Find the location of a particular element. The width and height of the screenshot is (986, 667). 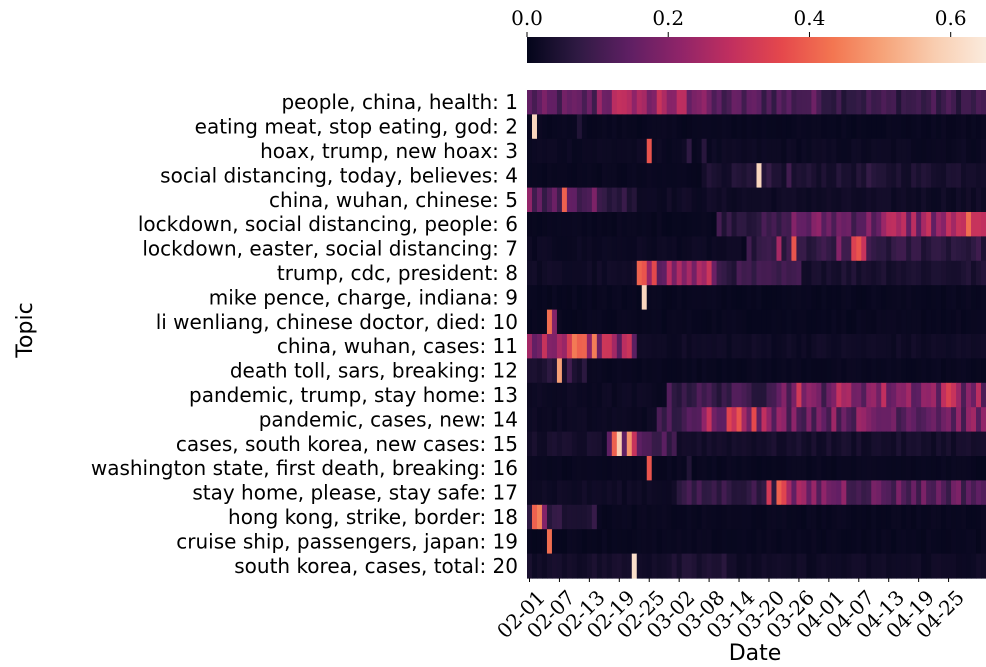

colorbar-tick-label: 0.2 is located at coordinates (668, 18).